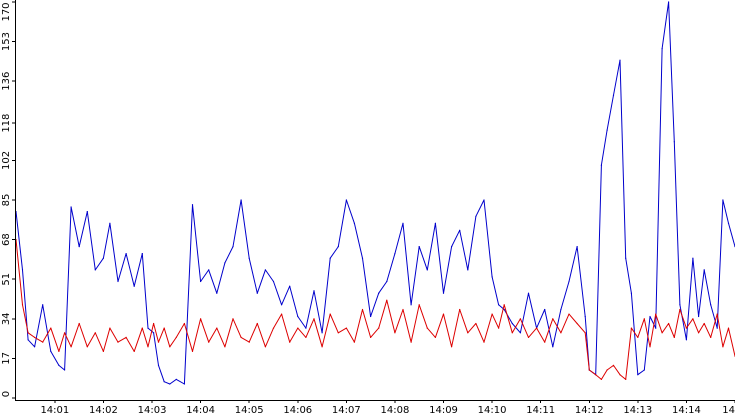 This screenshot has height=415, width=735. Describe the element at coordinates (686, 410) in the screenshot. I see `x-tick-label: 14:14` at that location.